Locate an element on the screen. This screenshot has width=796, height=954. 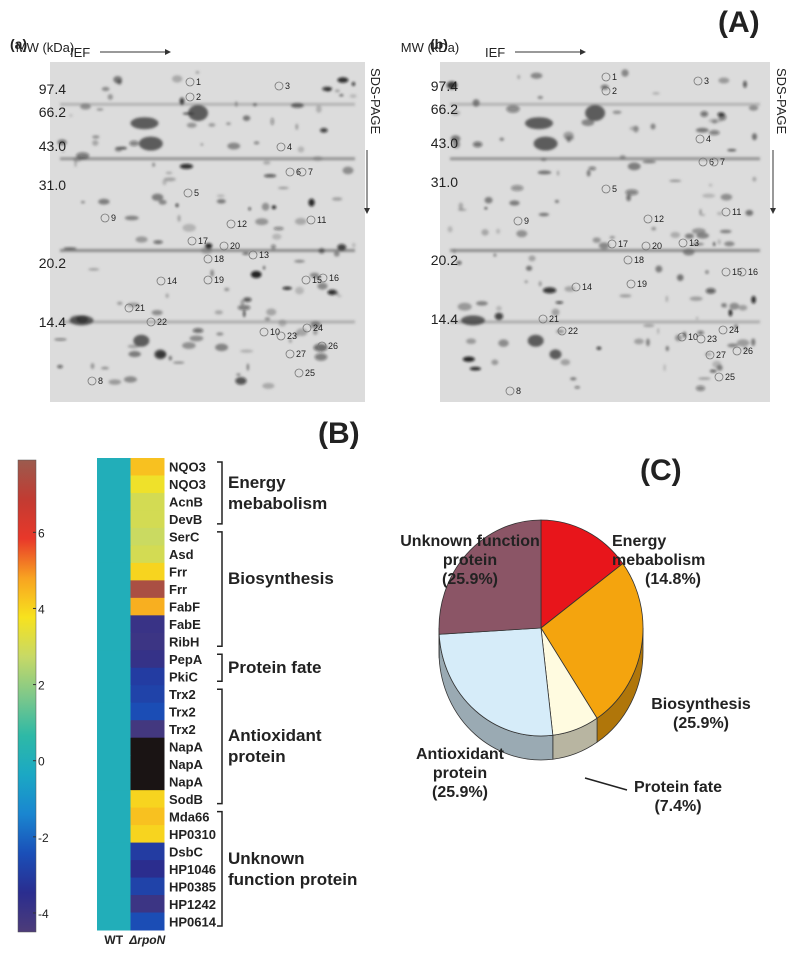
colorbar-tick-label: 0 is located at coordinates (41, 762).